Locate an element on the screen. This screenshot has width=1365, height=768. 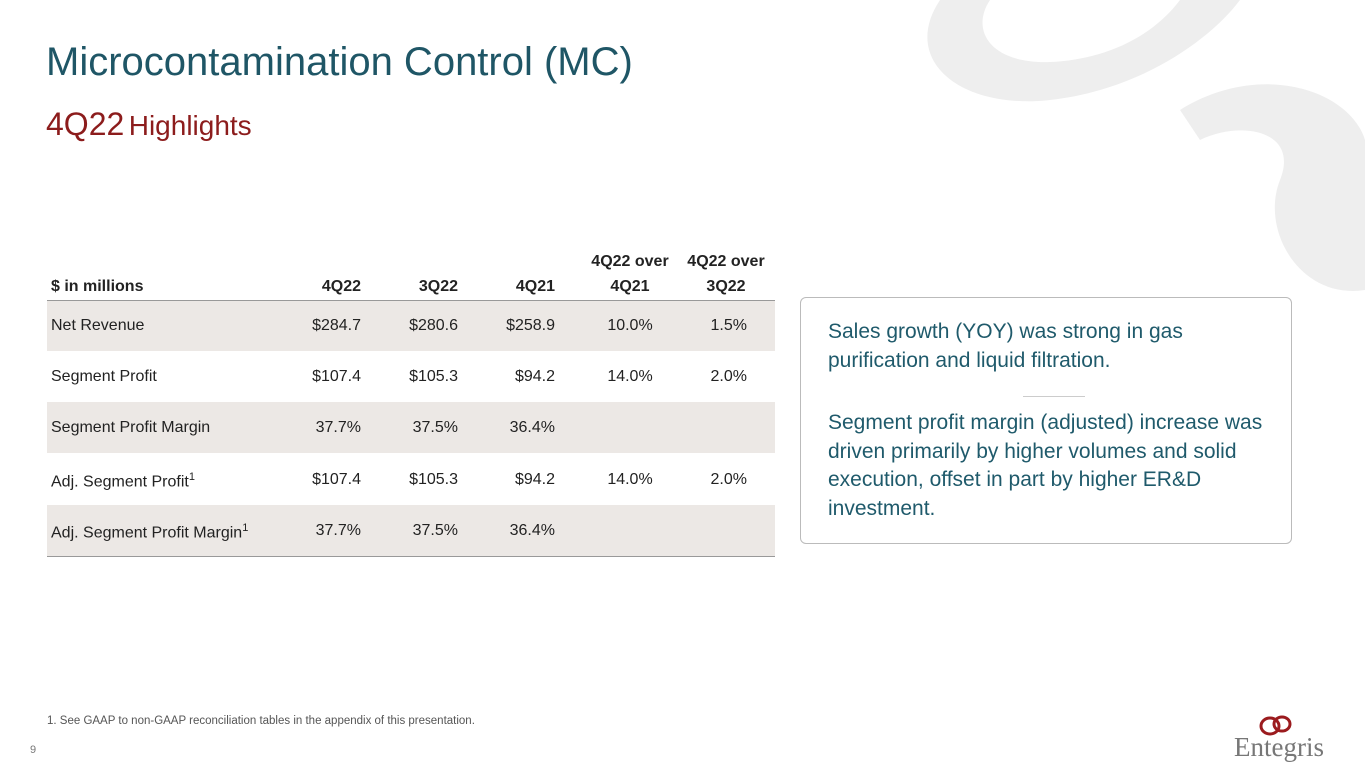
column-header: $ in millions is located at coordinates (97, 286).